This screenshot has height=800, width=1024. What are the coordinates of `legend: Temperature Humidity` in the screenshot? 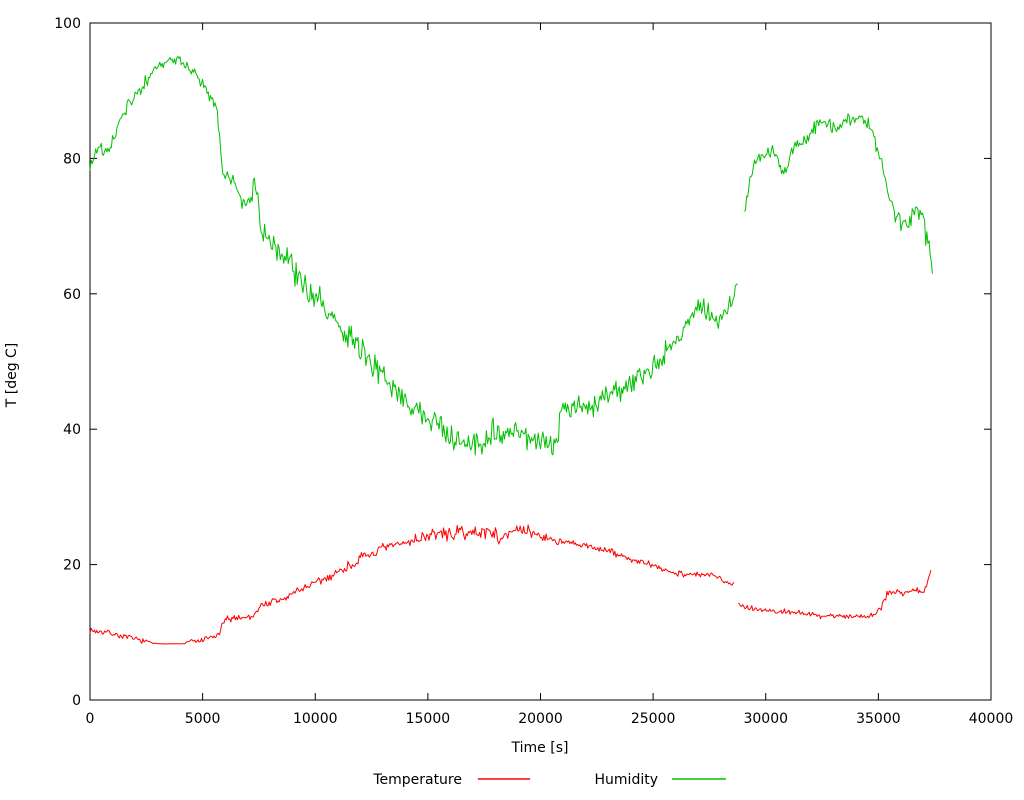 It's located at (549, 780).